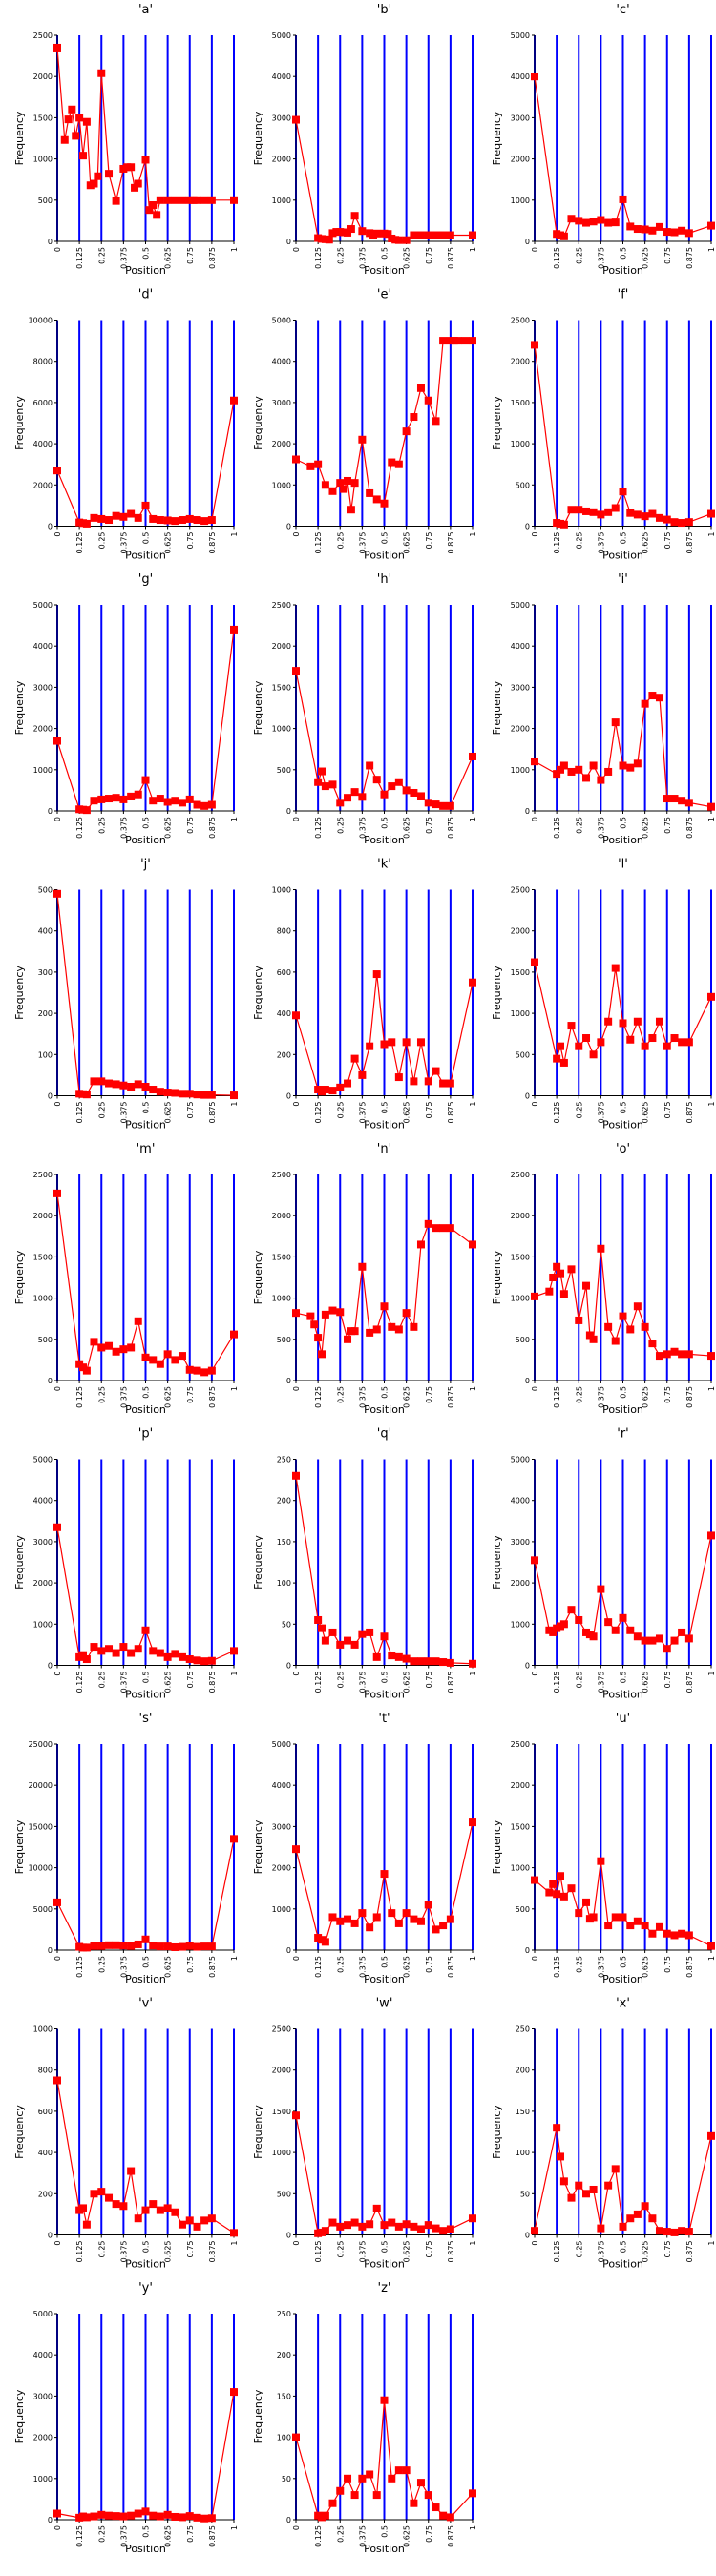  Describe the element at coordinates (407, 2252) in the screenshot. I see `x-tick-label: 0.625` at that location.